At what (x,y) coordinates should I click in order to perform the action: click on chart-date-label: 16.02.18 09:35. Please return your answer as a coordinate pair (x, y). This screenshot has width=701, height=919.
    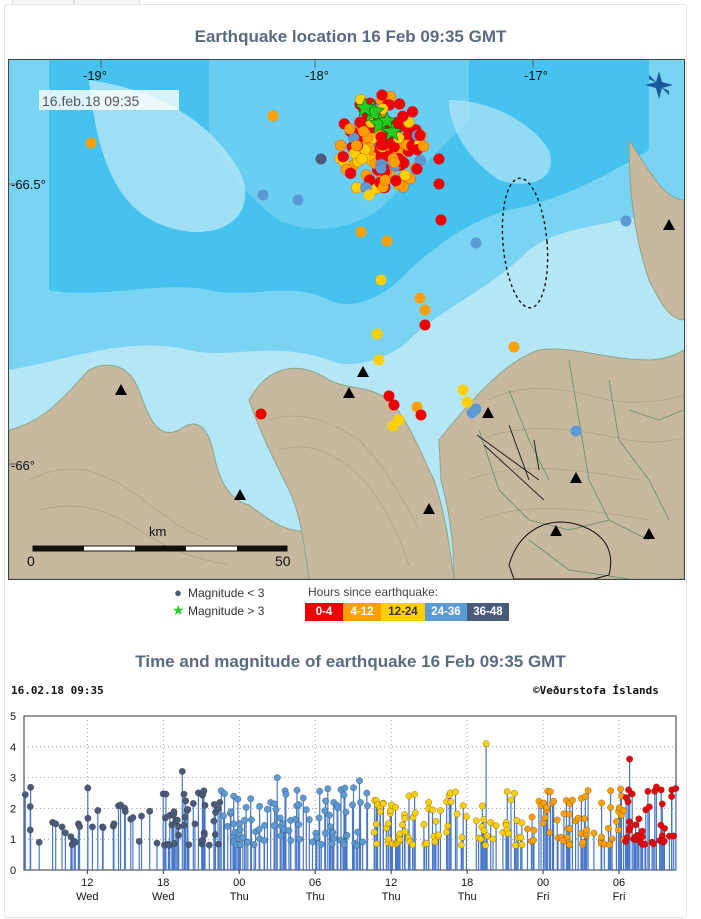
    Looking at the image, I should click on (57, 690).